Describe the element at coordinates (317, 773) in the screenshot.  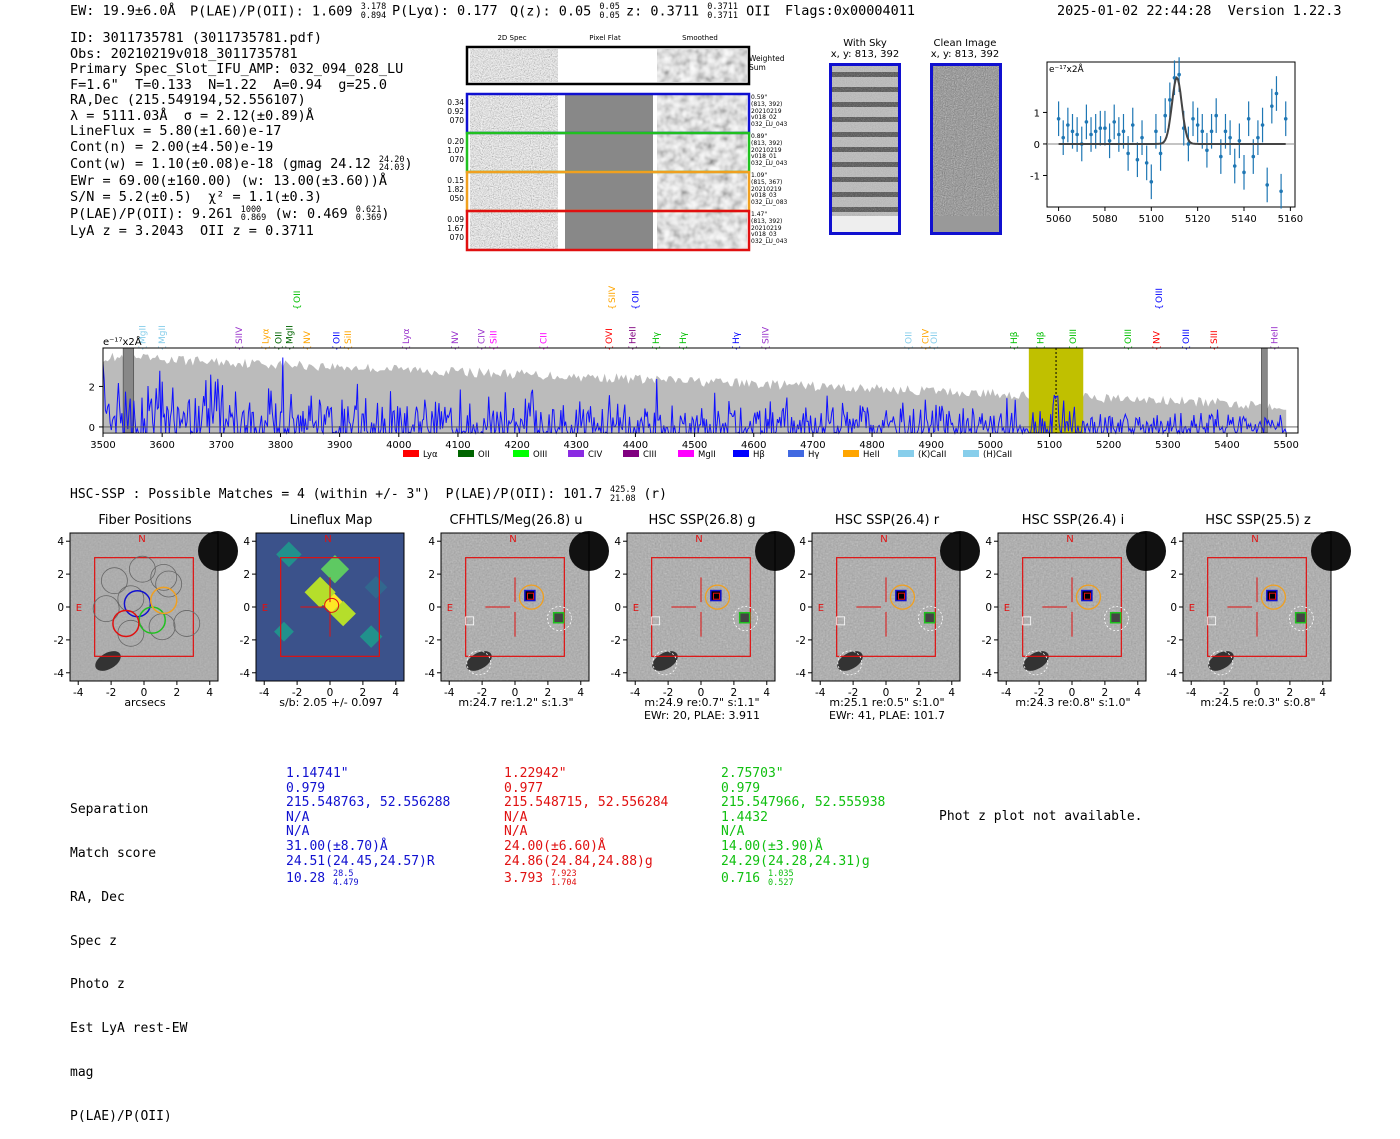
I see `match-sep: 1.14741"` at that location.